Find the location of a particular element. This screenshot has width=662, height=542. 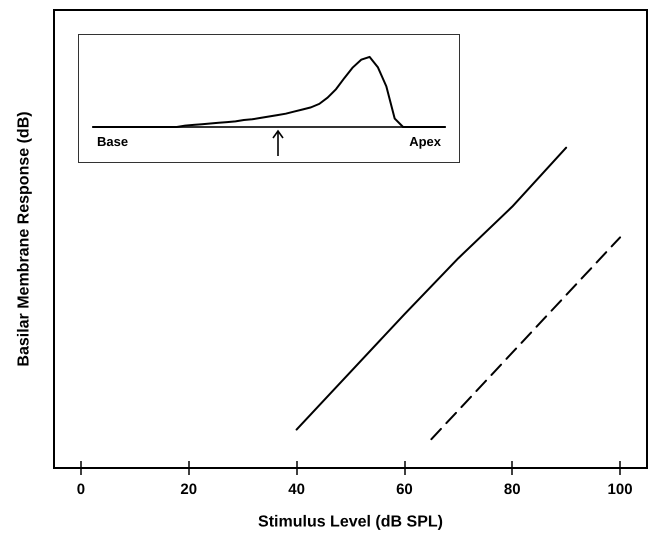

annotation: Apex is located at coordinates (425, 141).